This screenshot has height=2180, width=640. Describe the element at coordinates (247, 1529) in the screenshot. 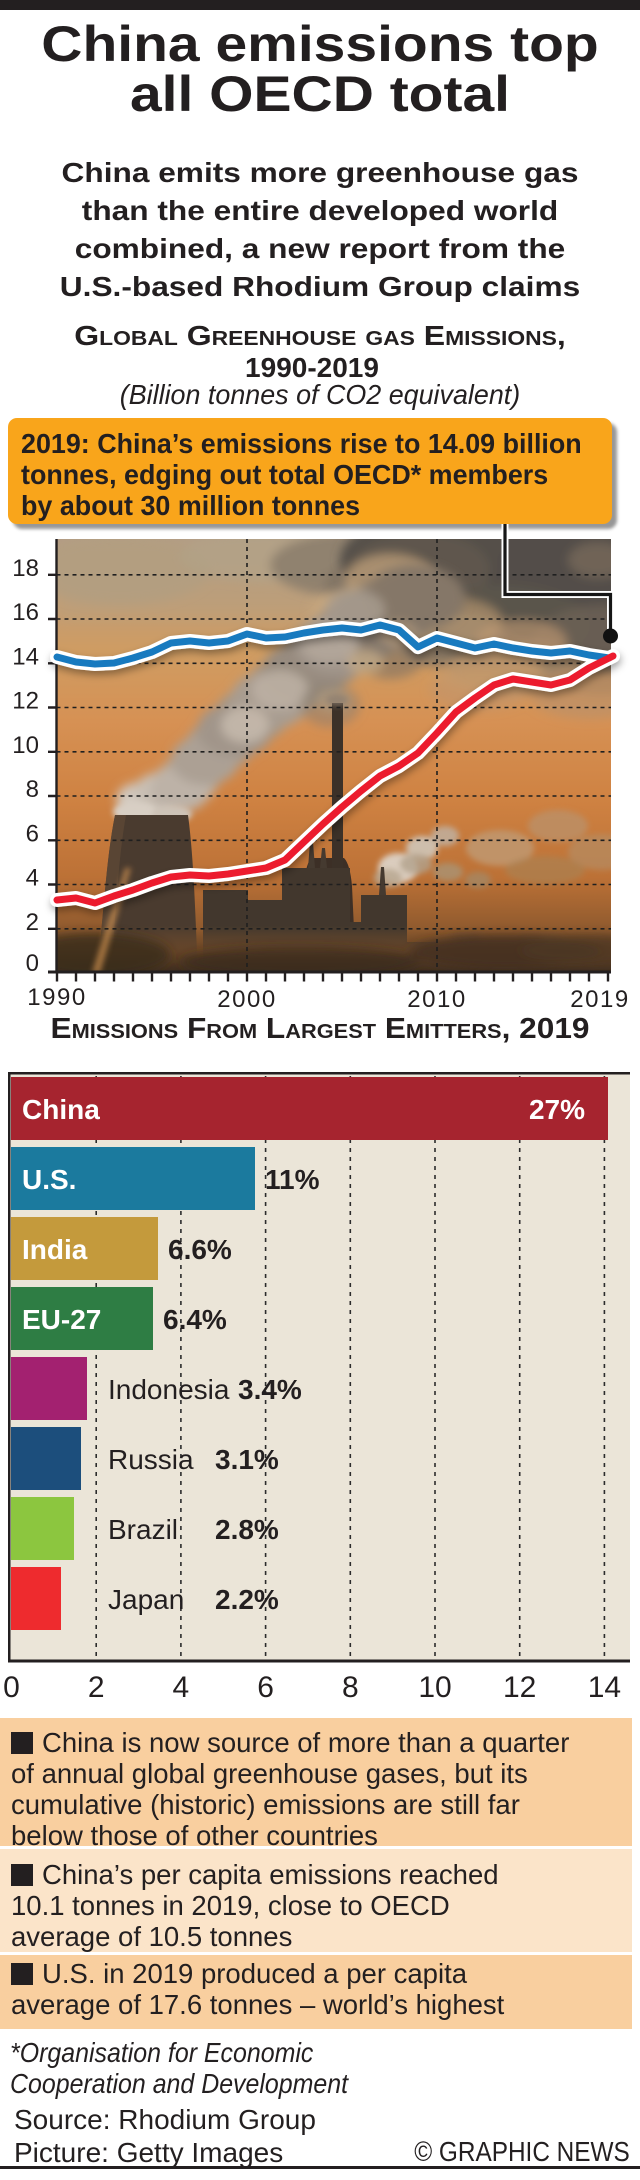

I see `svg-text: 2.8%` at that location.